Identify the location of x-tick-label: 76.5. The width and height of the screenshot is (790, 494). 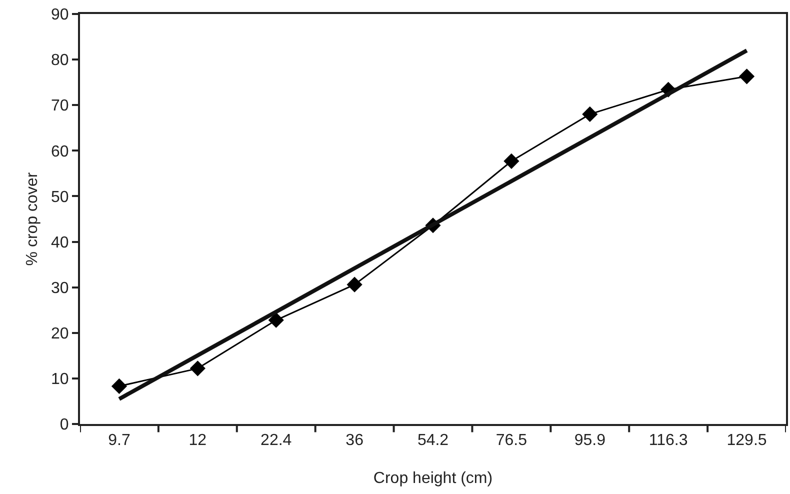
(512, 441).